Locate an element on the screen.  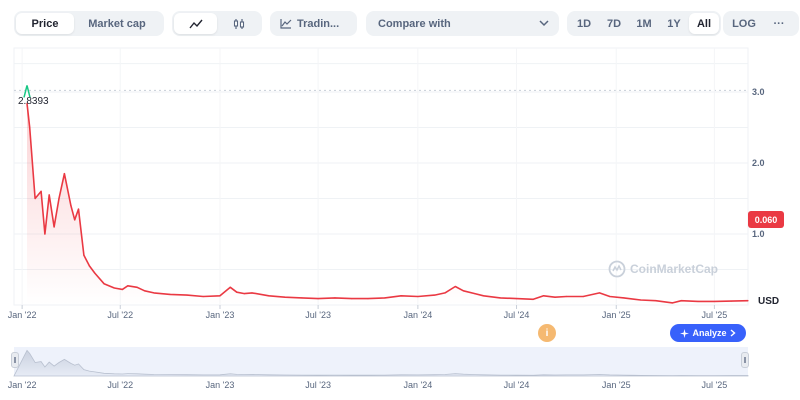
current-price-badge: 0.060 is located at coordinates (766, 219).